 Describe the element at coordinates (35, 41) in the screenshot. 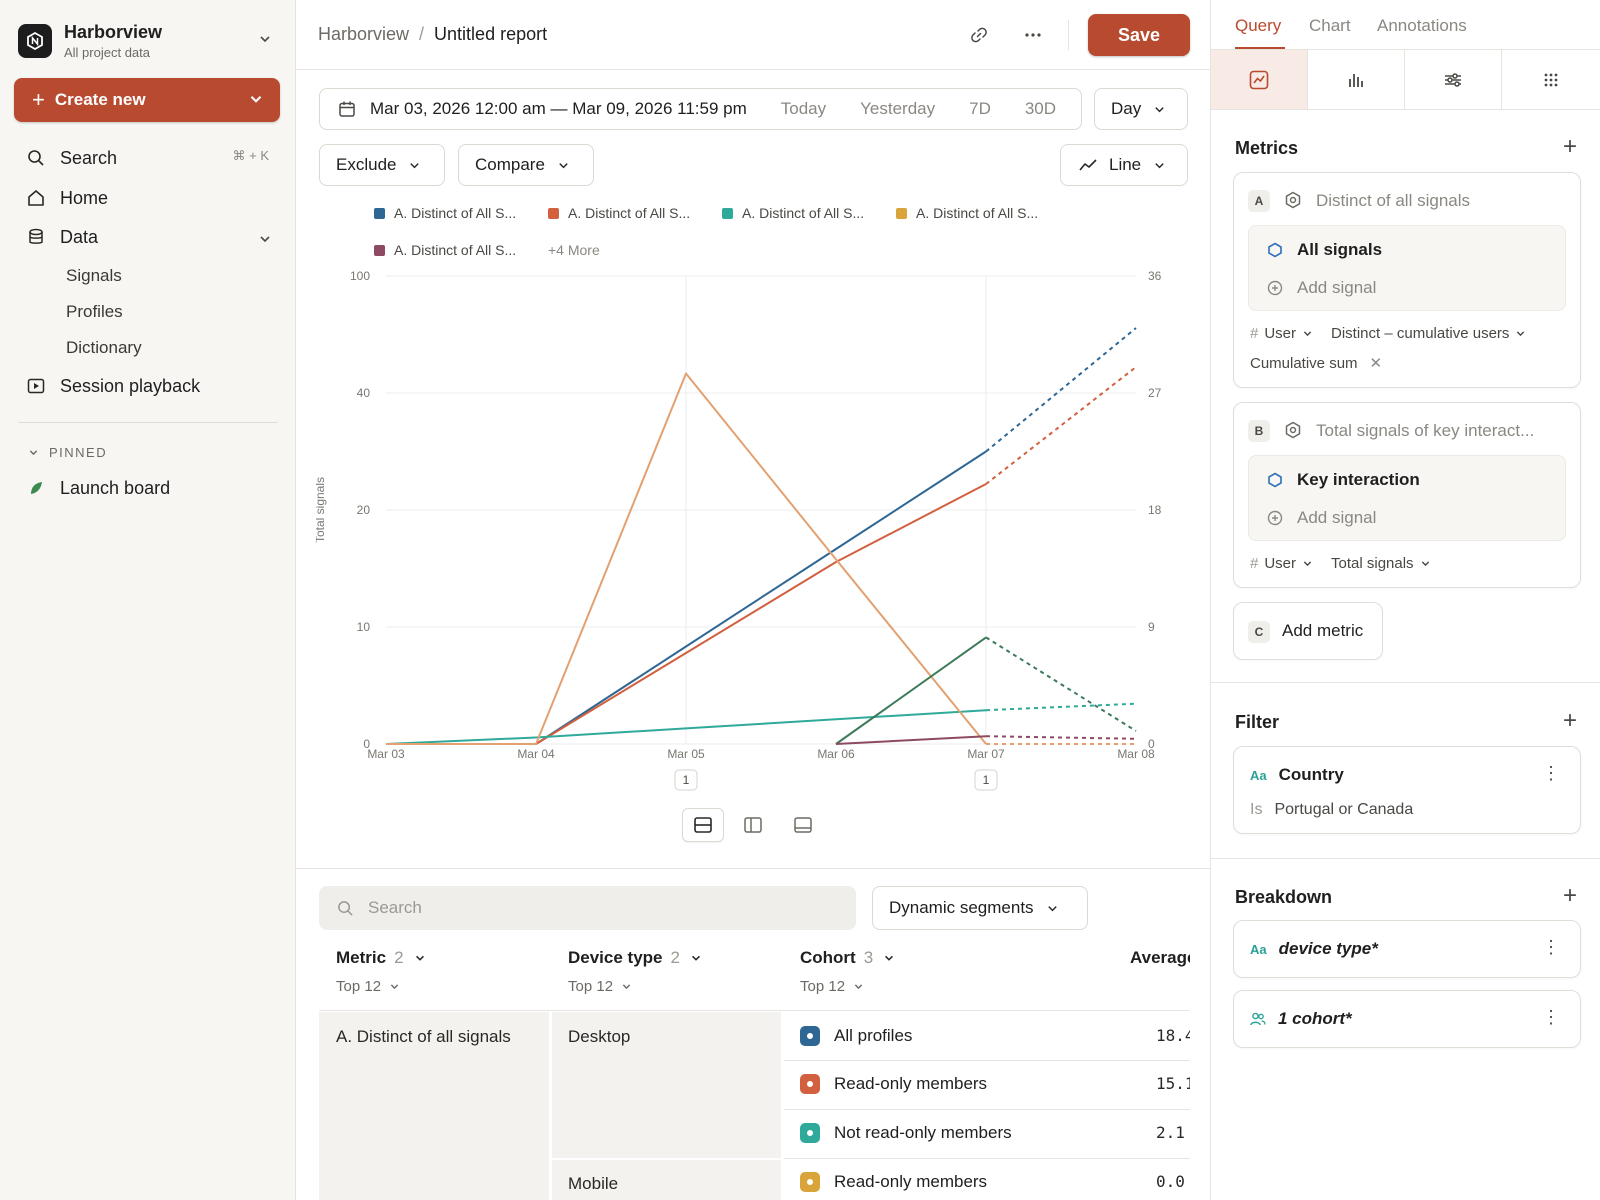

I see `workspace-logo-icon` at that location.